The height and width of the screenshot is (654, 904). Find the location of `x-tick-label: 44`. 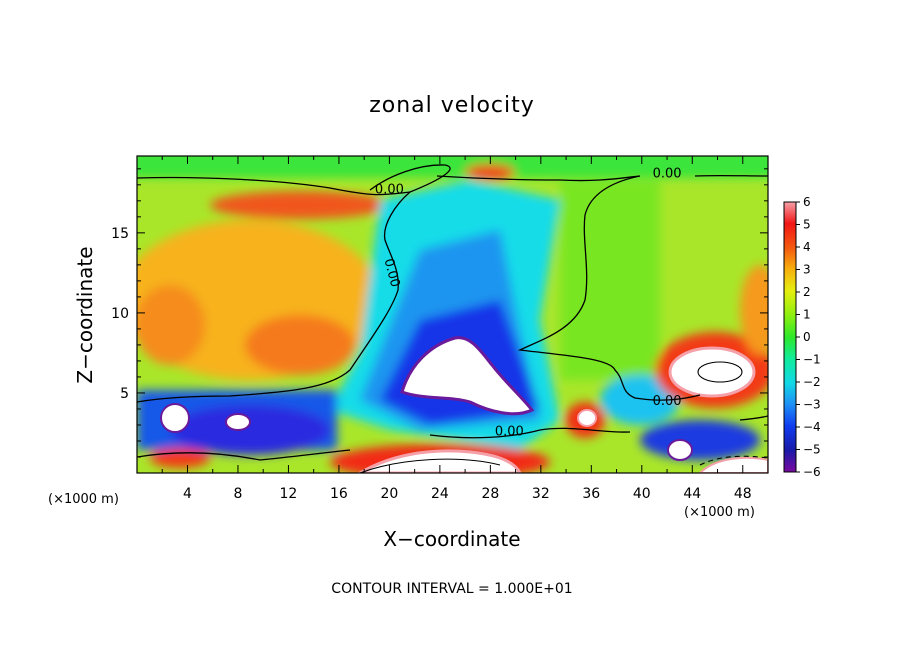

x-tick-label: 44 is located at coordinates (692, 494).